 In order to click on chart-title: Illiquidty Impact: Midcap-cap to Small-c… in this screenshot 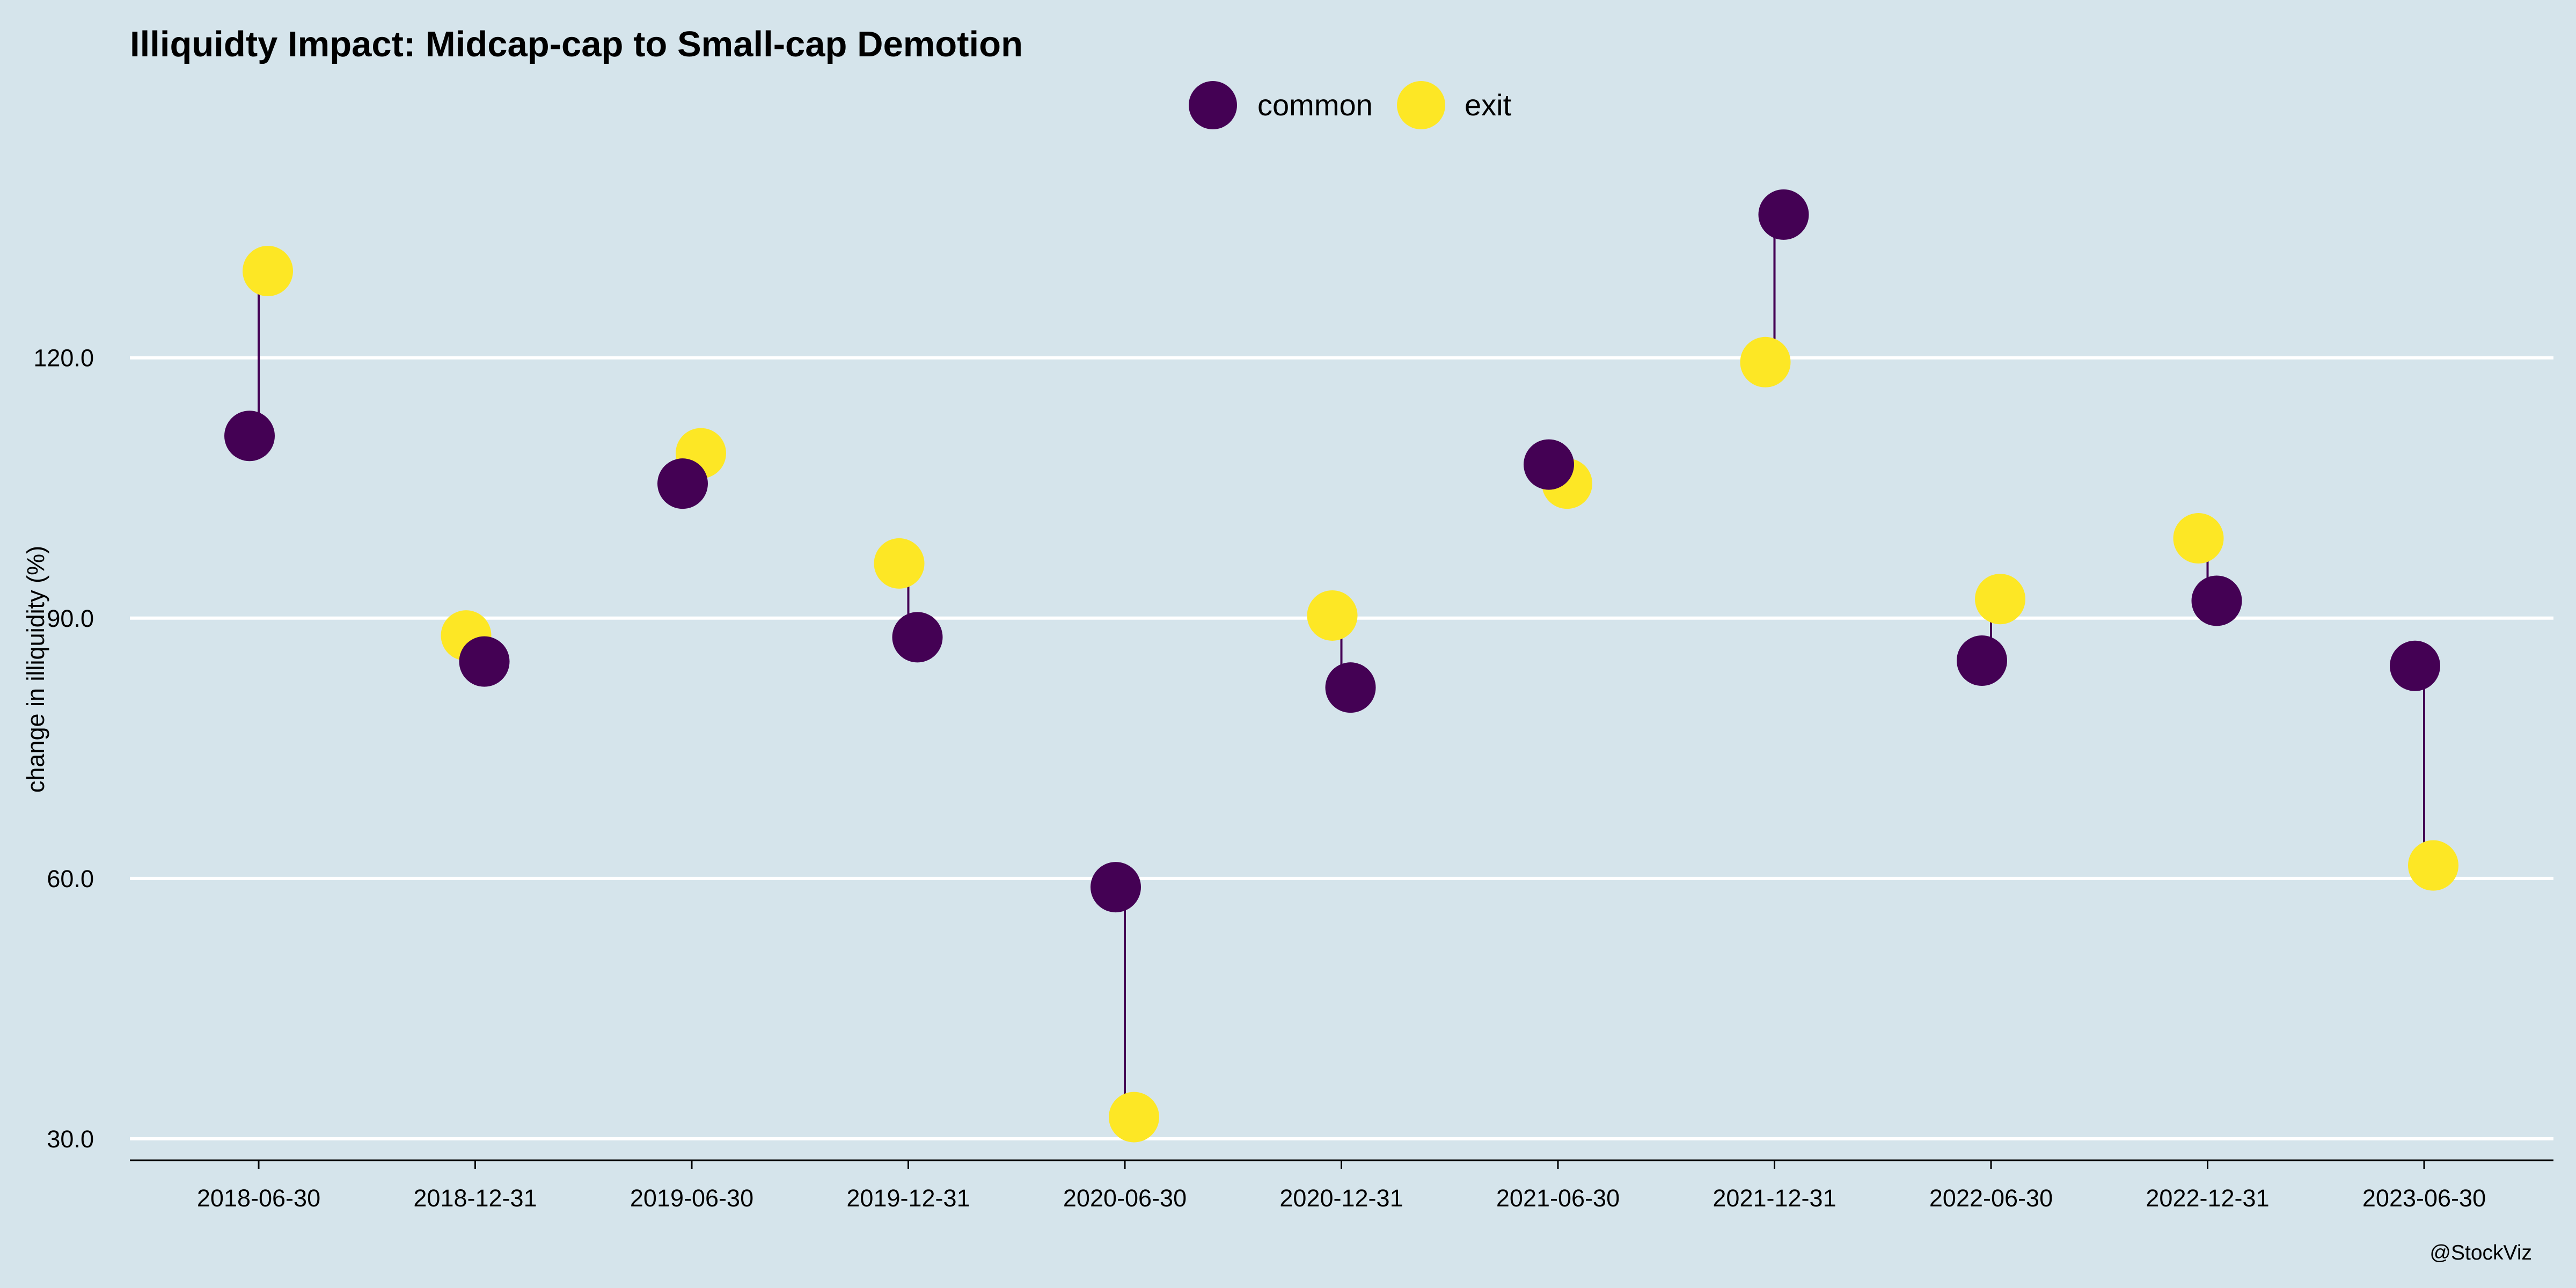, I will do `click(576, 44)`.